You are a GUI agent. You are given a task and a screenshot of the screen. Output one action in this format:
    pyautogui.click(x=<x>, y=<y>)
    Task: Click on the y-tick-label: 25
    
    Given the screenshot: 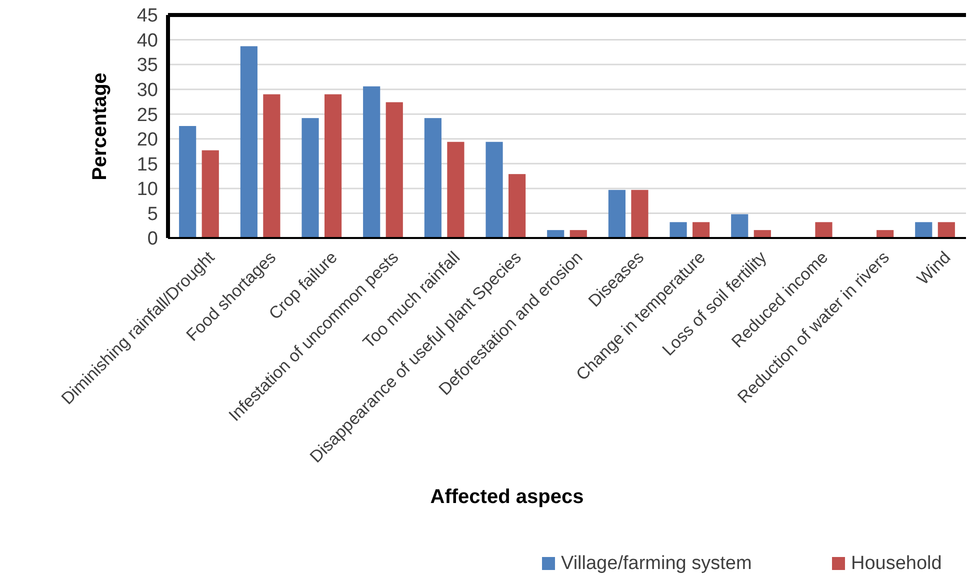 What is the action you would take?
    pyautogui.click(x=147, y=115)
    